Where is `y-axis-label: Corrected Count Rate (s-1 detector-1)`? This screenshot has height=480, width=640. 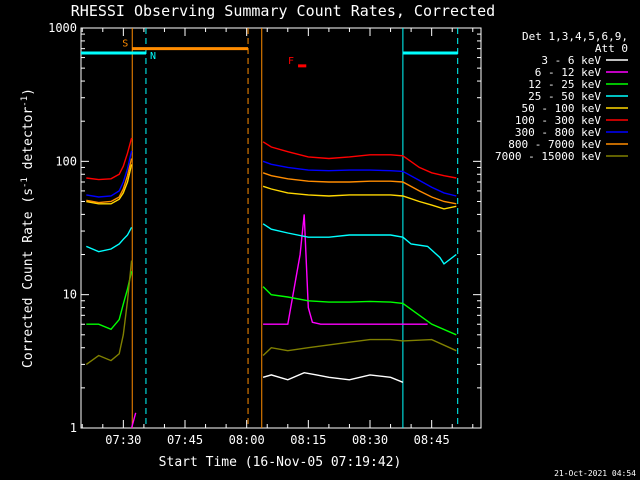
y-axis-label: Corrected Count Rate (s-1 detector-1) is located at coordinates (28, 228).